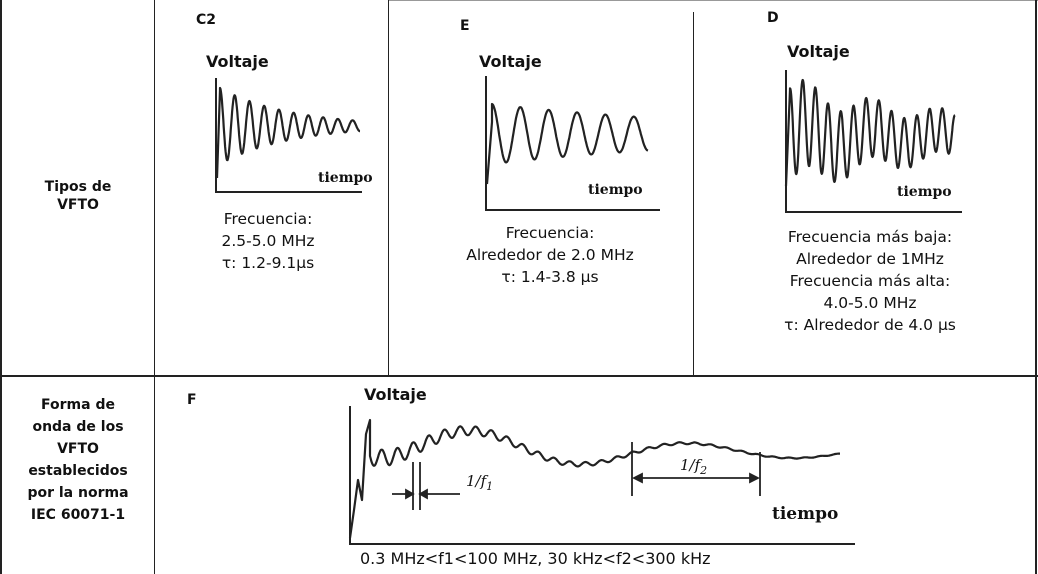  I want to click on panel-e-axes, so click(572, 143).